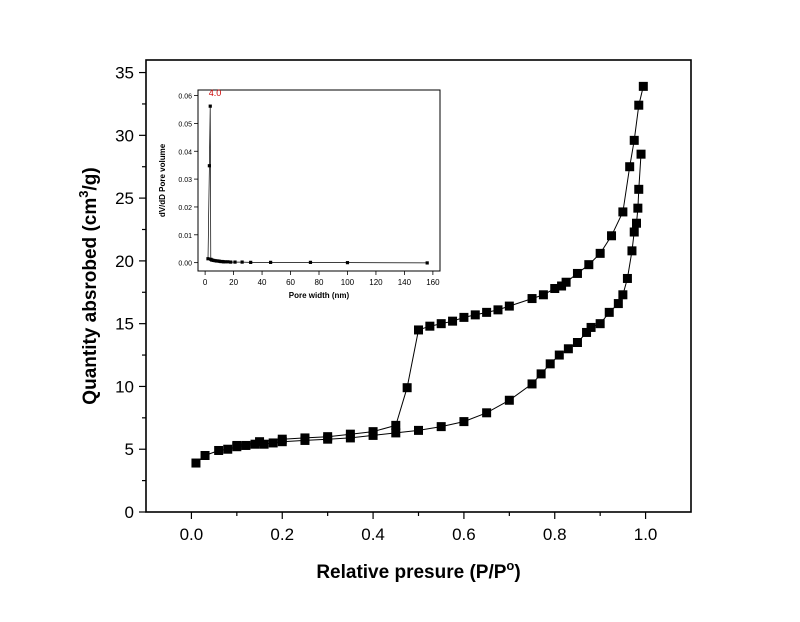  What do you see at coordinates (185, 236) in the screenshot?
I see `inset-y-tick-label: 0.01` at bounding box center [185, 236].